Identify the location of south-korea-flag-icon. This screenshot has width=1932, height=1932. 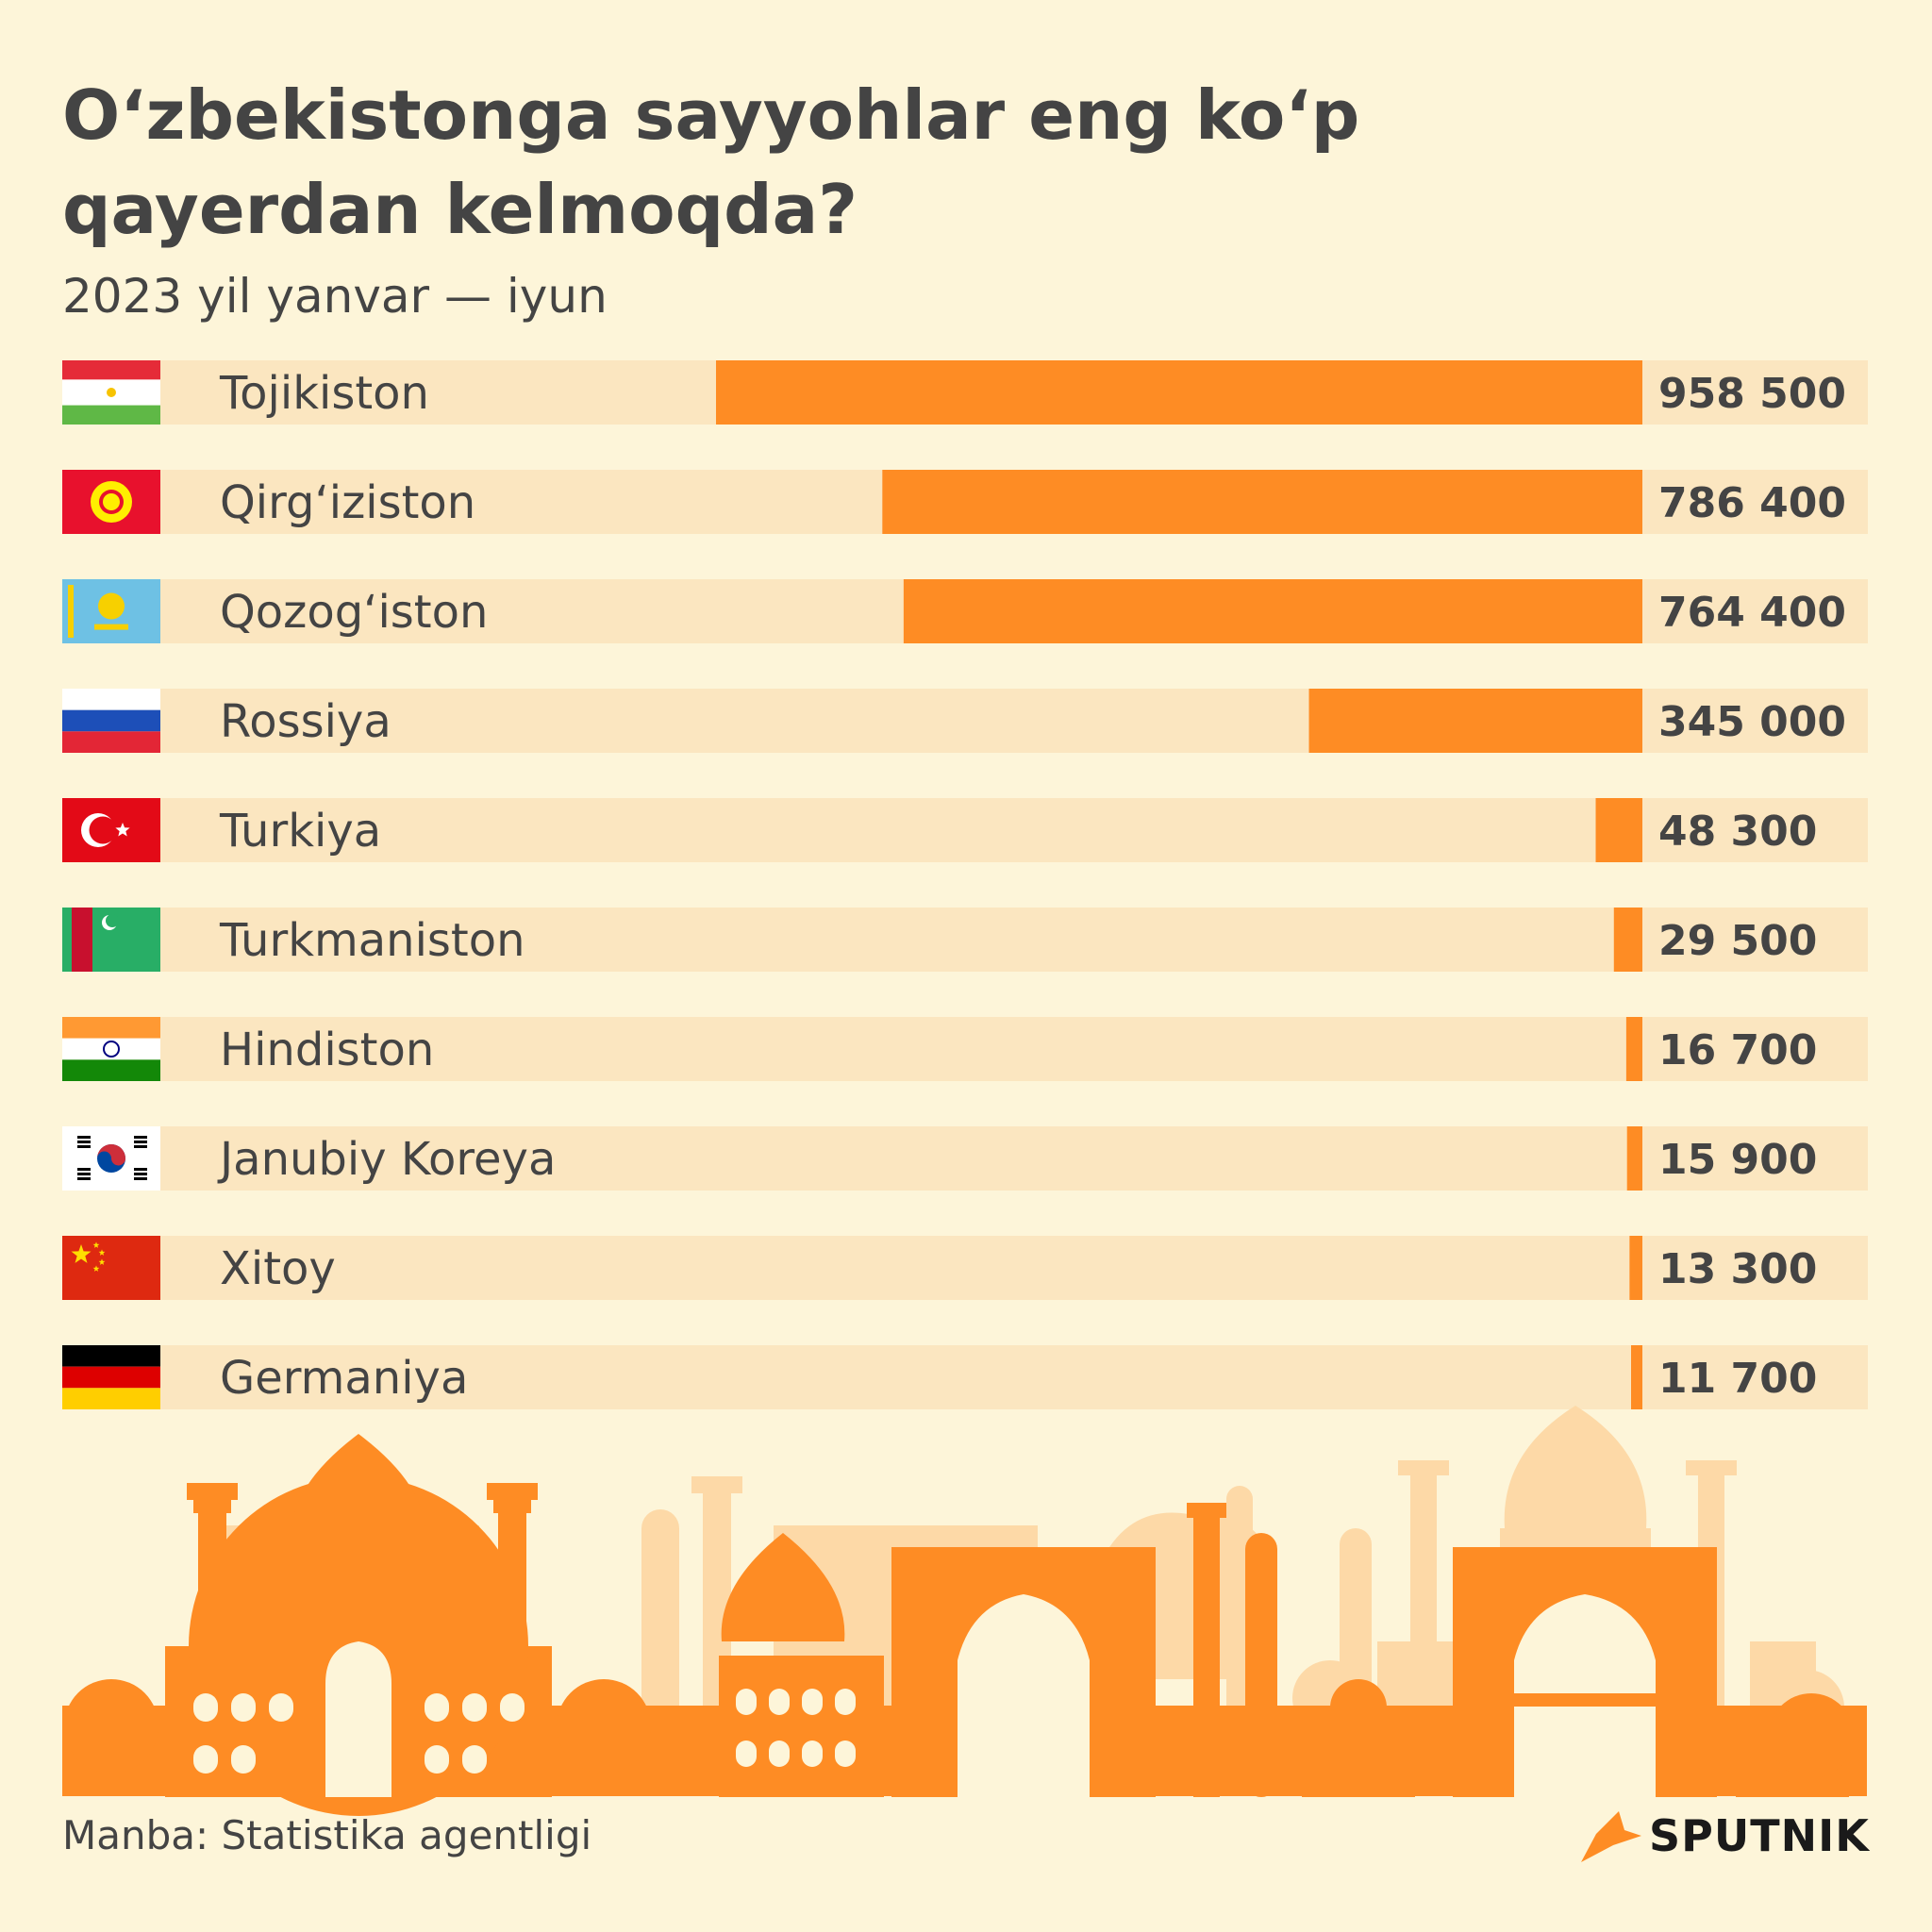
(111, 1158).